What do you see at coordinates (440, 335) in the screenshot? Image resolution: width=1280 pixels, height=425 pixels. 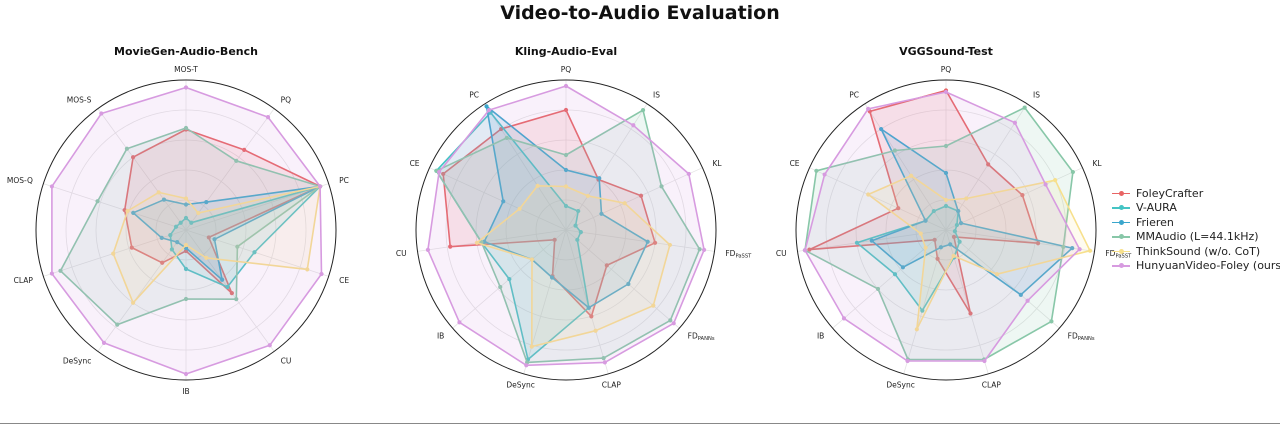 I see `axis-label-ib: IB` at bounding box center [440, 335].